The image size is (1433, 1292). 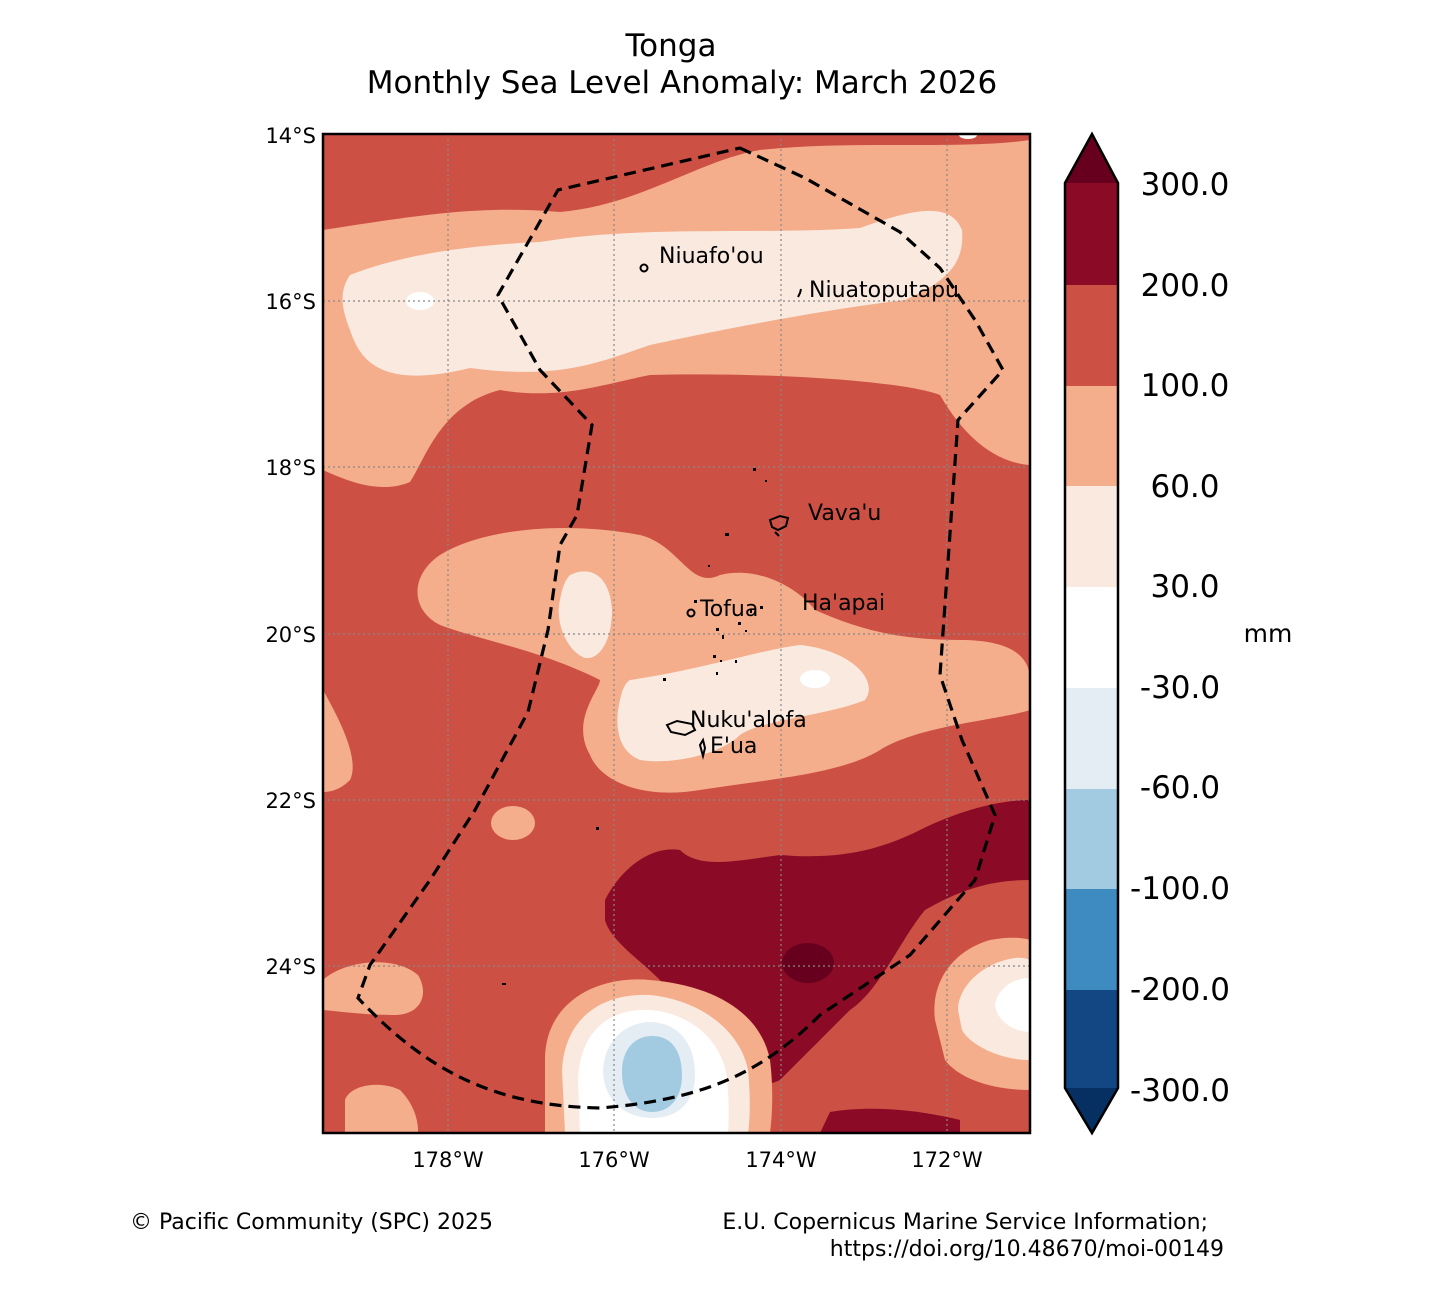 I want to click on colorbar-unit-label: mm, so click(x=1268, y=633).